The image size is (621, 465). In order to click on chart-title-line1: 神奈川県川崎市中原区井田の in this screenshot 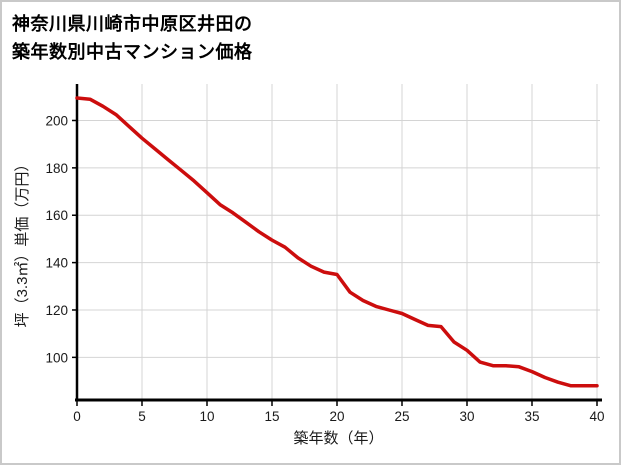, I will do `click(132, 24)`.